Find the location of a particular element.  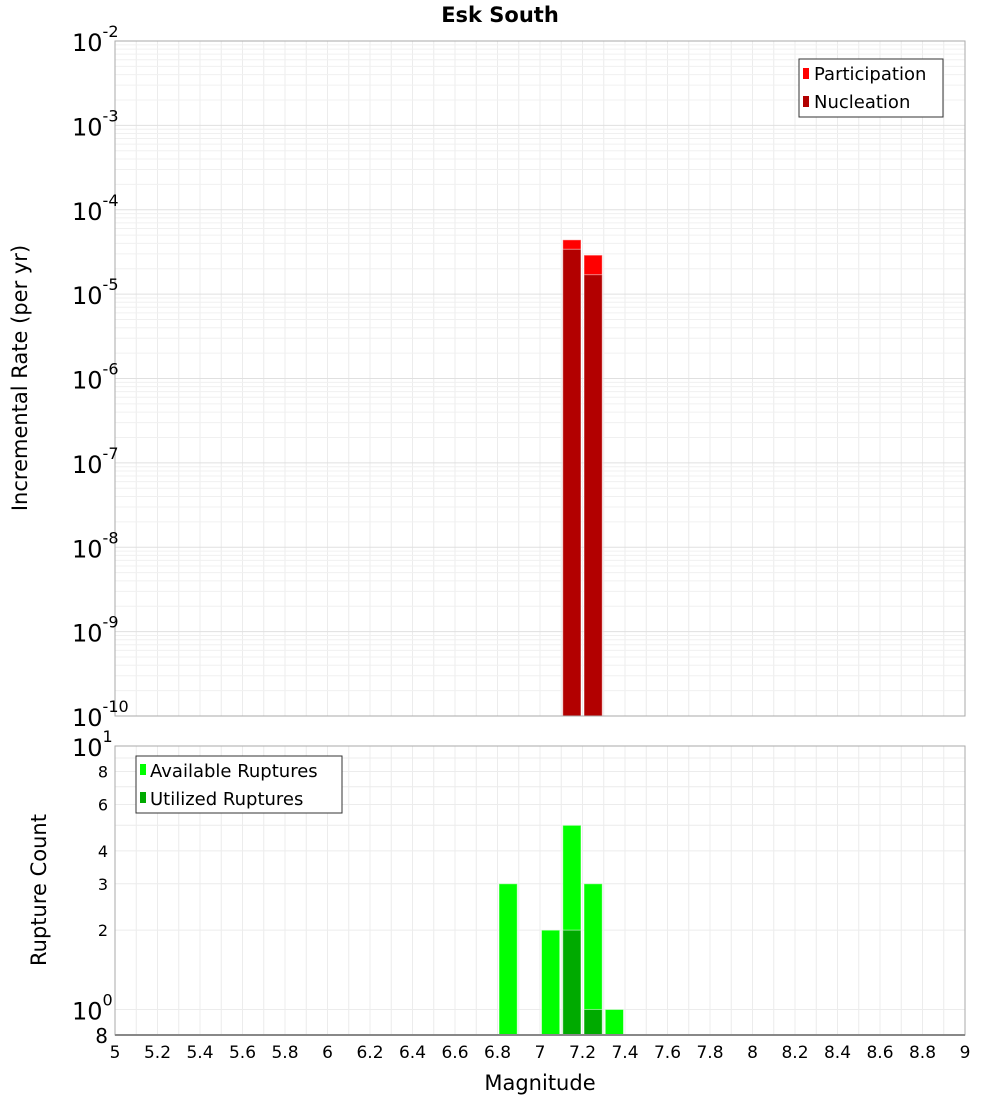

legend-swatch-nucleation is located at coordinates (806, 101).